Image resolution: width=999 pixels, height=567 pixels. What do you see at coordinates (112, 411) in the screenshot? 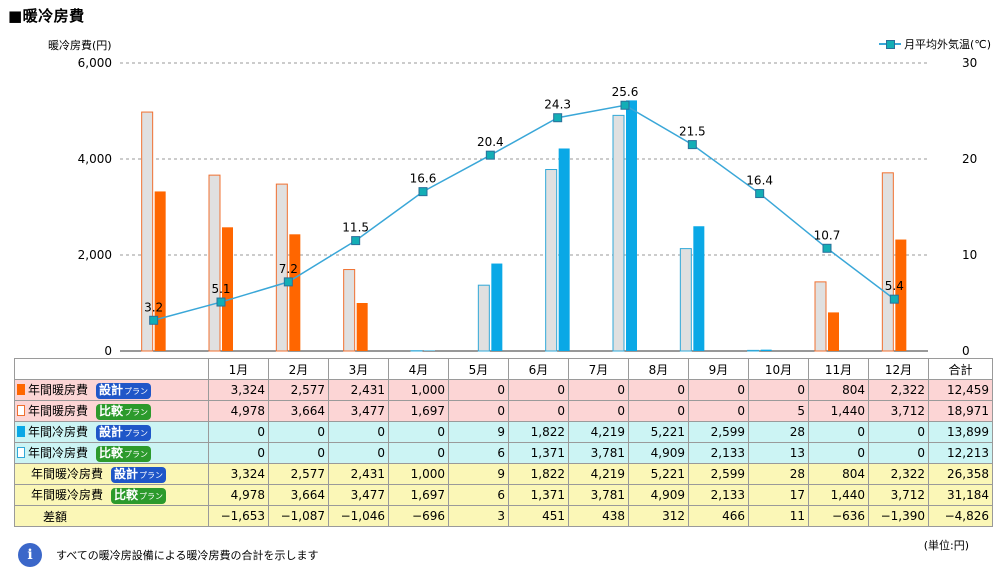
I see `row-label-cell: 年間暖房費比較プラン` at bounding box center [112, 411].